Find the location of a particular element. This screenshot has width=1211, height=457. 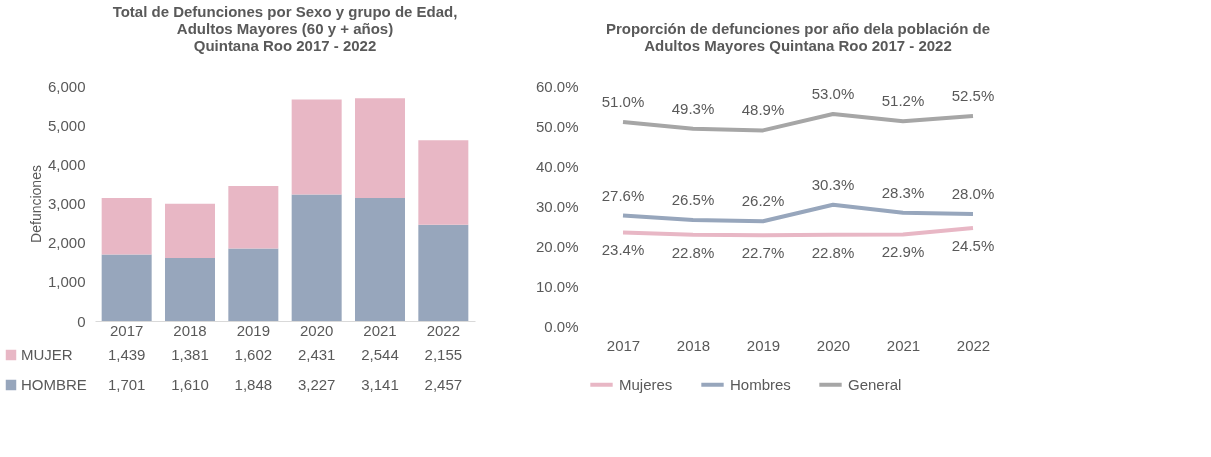

data-label: 3,227 is located at coordinates (316, 384).